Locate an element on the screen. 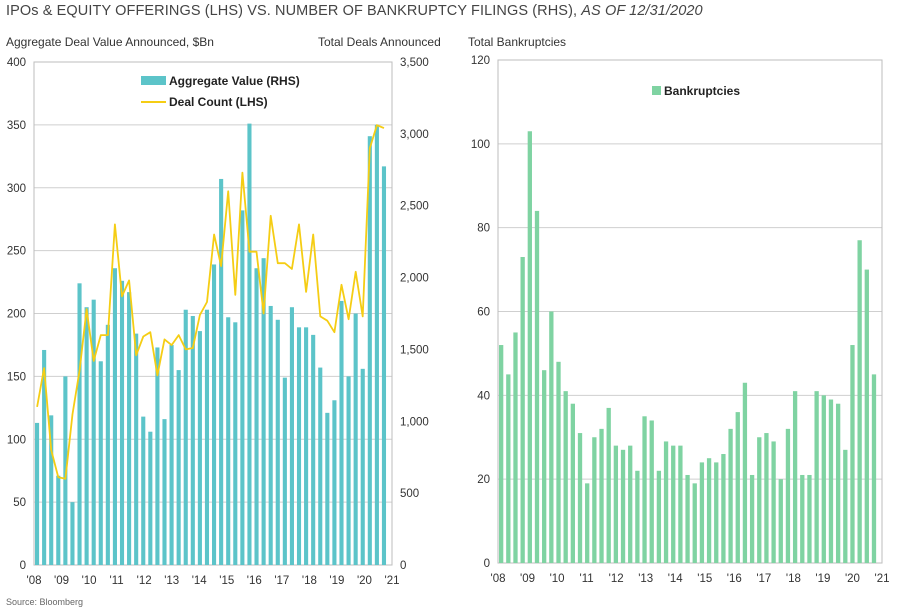 Image resolution: width=914 pixels, height=612 pixels. right-tick-label: 0 is located at coordinates (403, 566).